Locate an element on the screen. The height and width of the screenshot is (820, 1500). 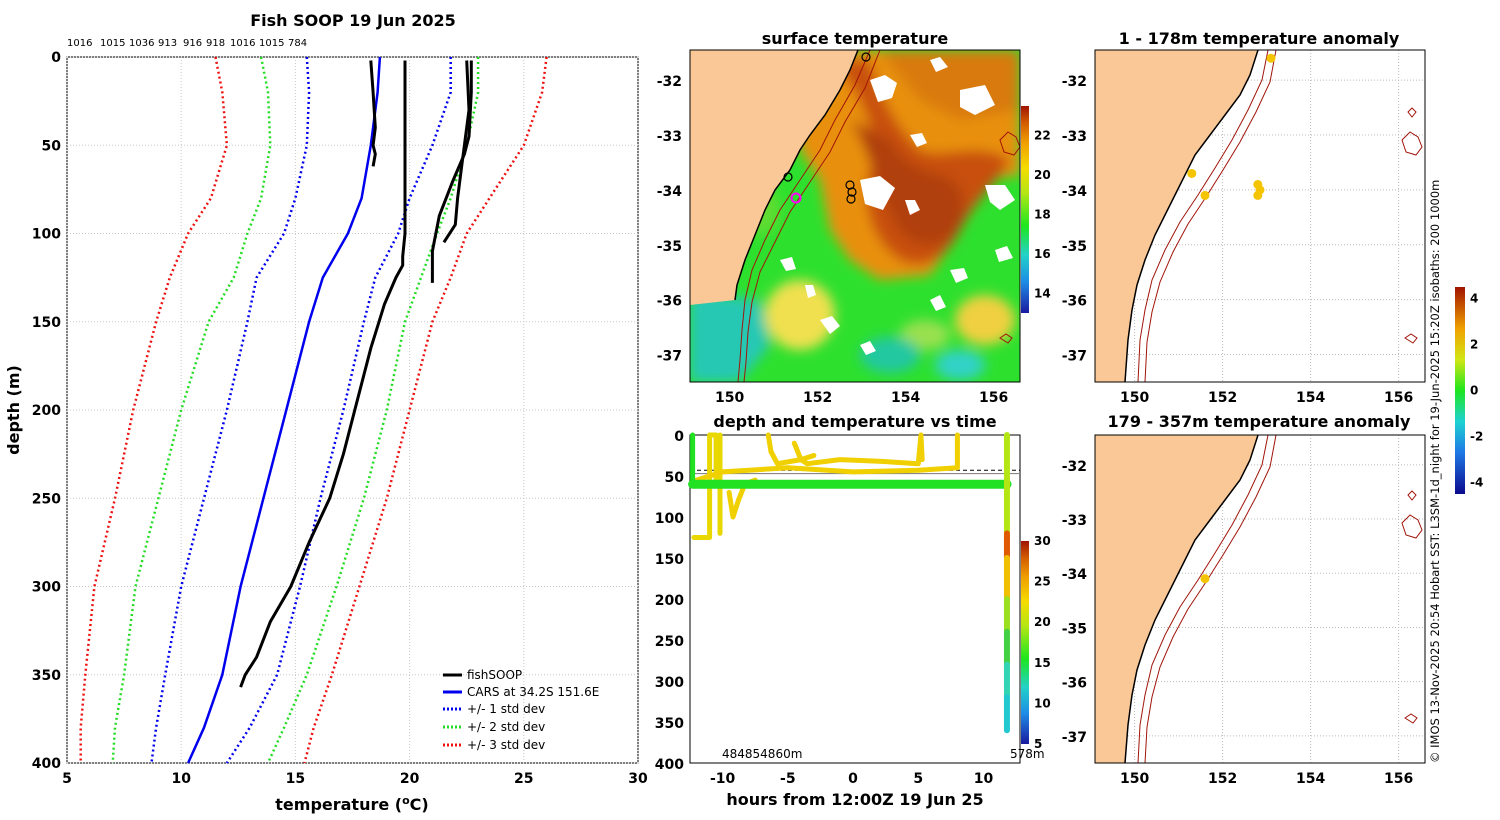
sst-colorbar-ticks: 14 16 18 20 22 is located at coordinates (1042, 215).